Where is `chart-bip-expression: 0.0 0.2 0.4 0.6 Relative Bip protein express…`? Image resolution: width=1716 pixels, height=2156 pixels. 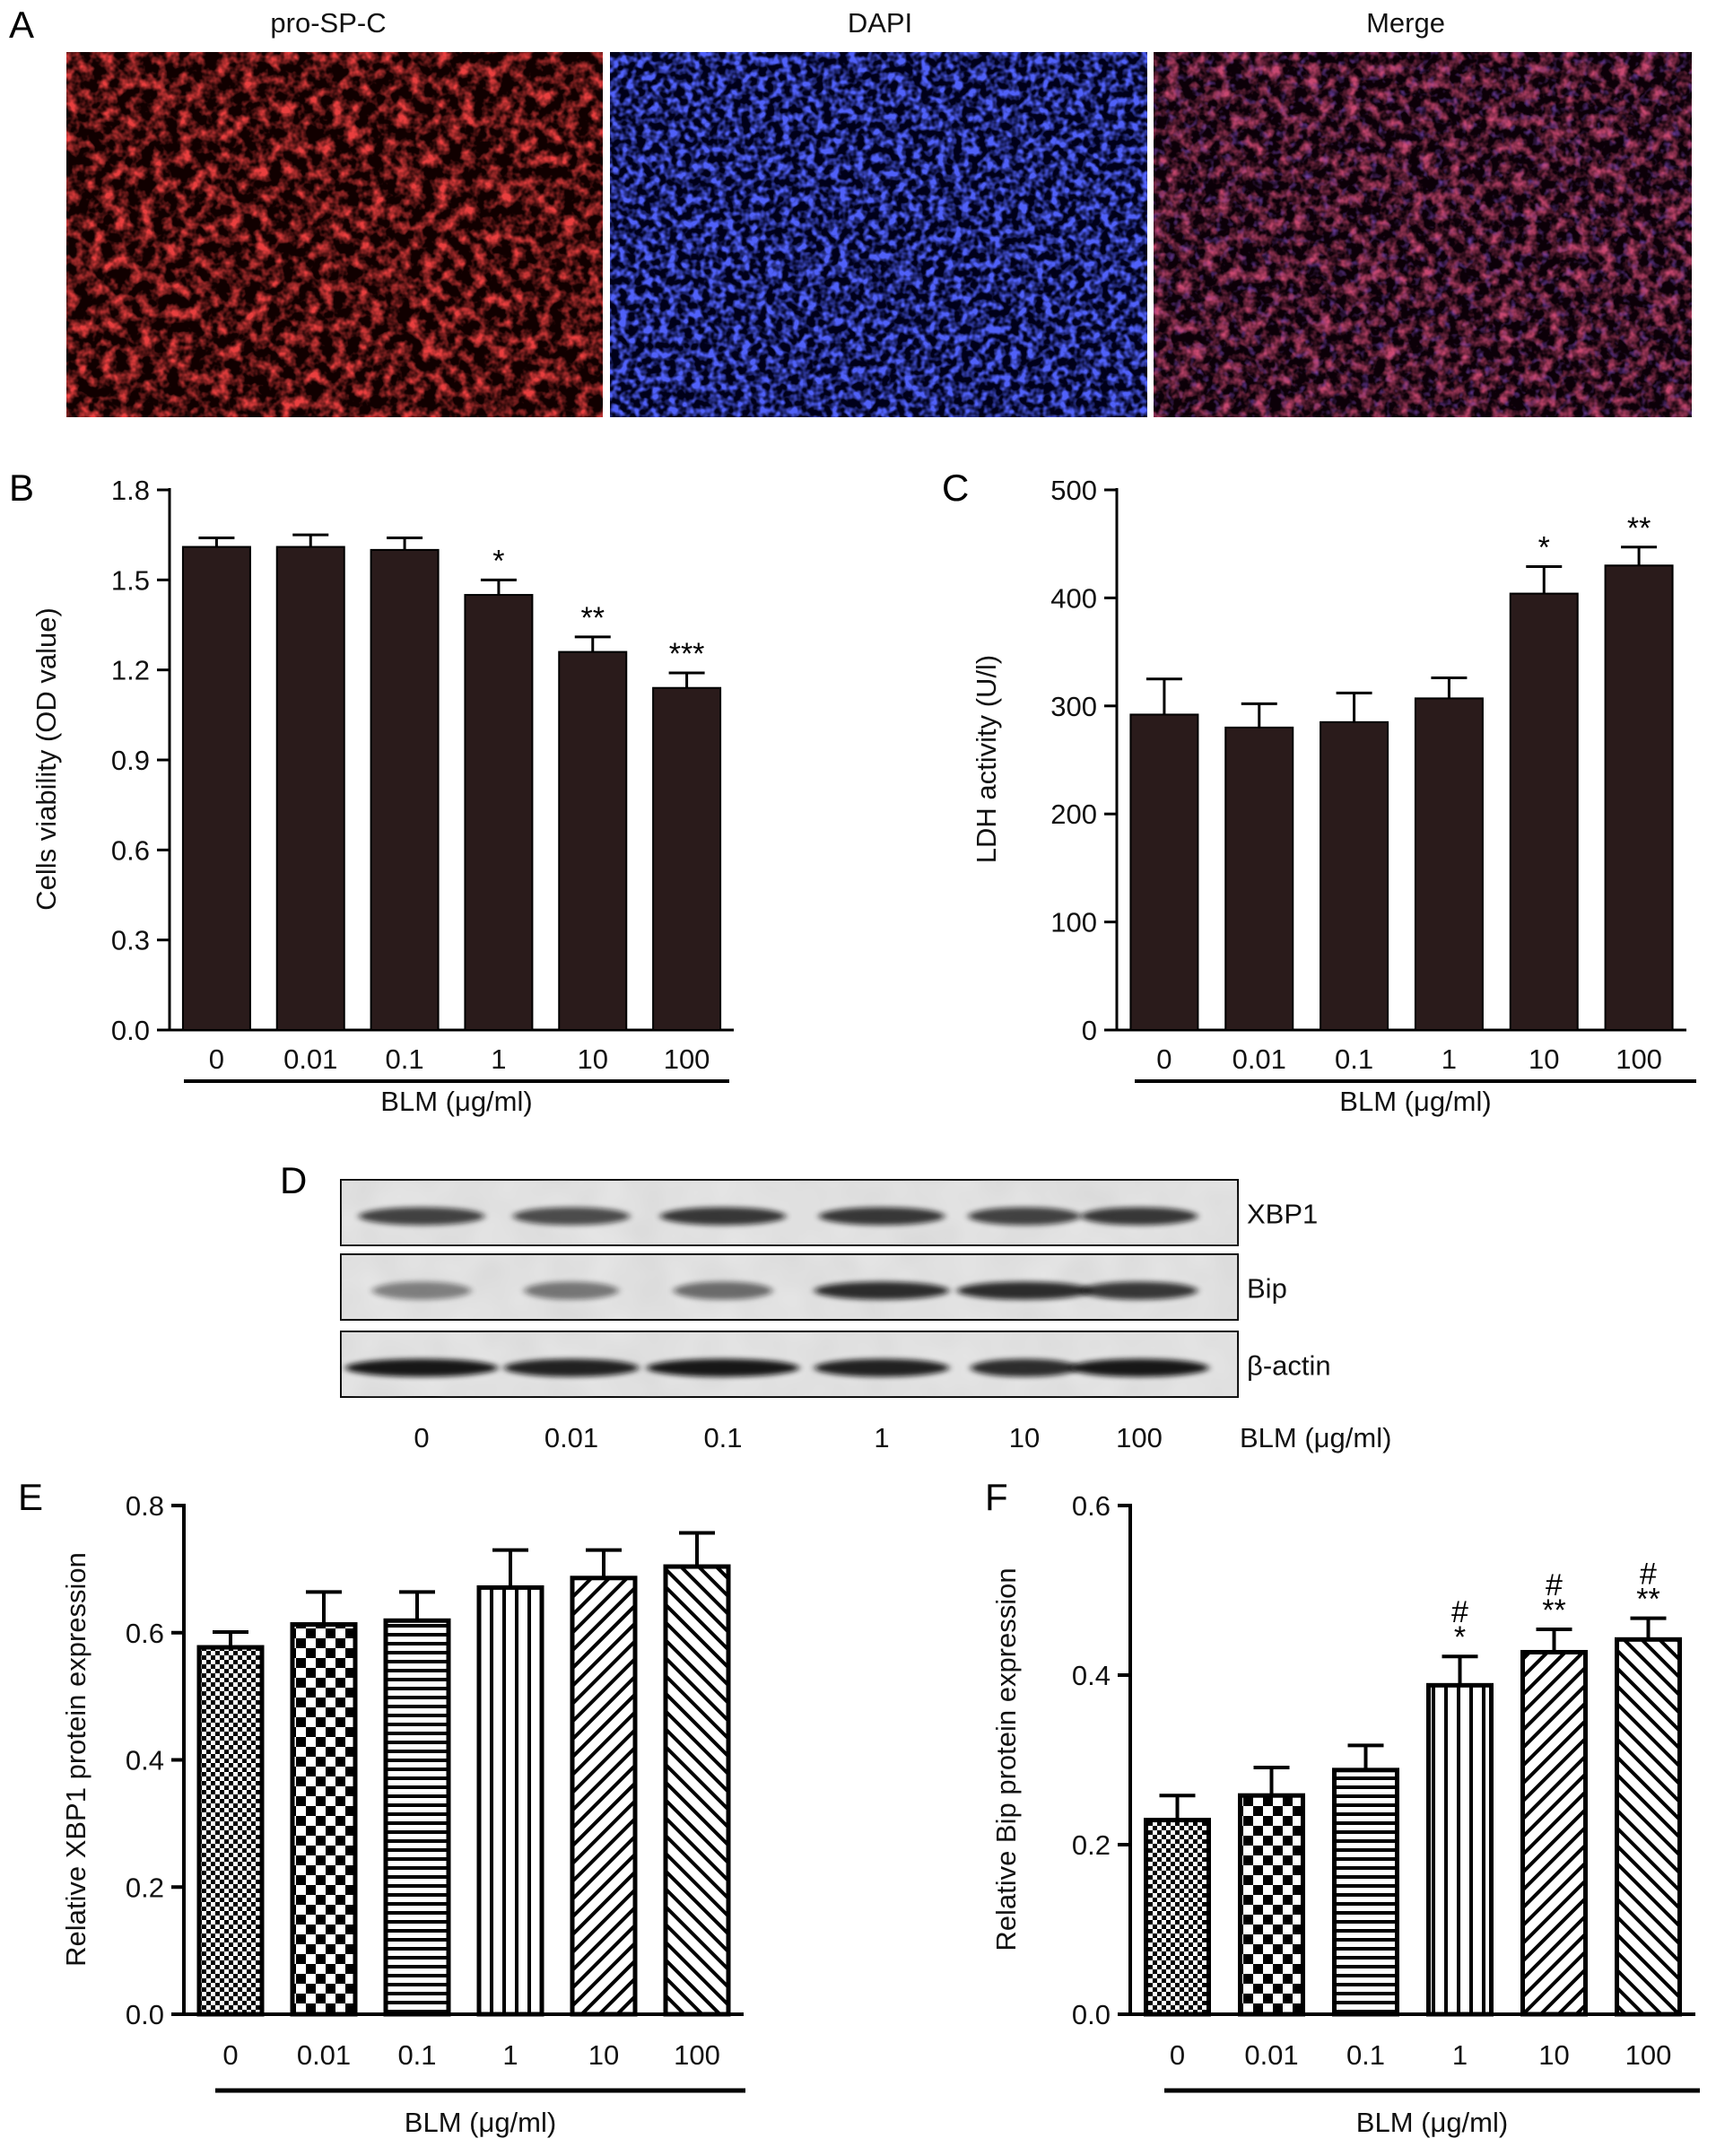 chart-bip-expression: 0.0 0.2 0.4 0.6 Relative Bip protein express… is located at coordinates (1345, 1814).